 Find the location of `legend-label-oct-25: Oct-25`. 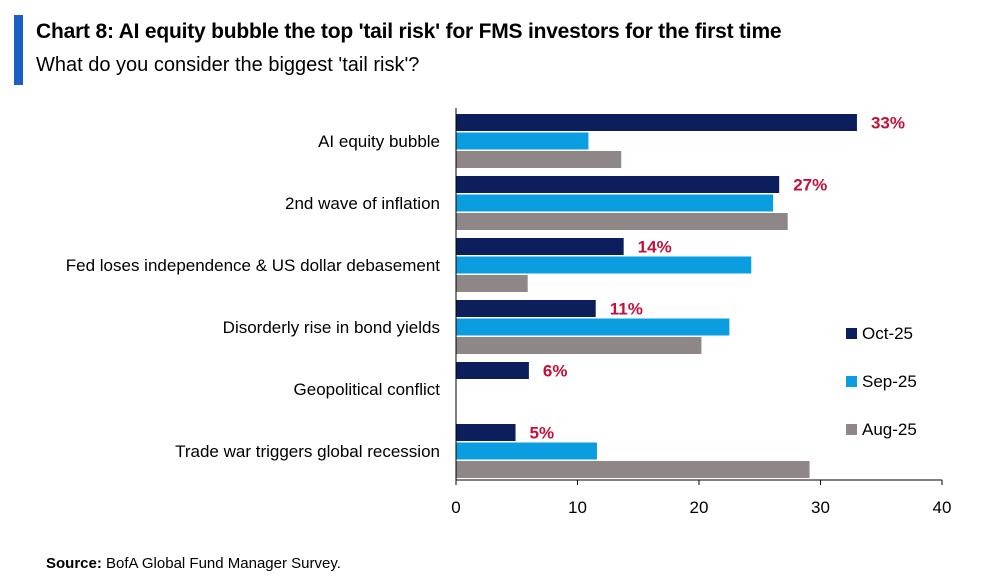

legend-label-oct-25: Oct-25 is located at coordinates (887, 333).